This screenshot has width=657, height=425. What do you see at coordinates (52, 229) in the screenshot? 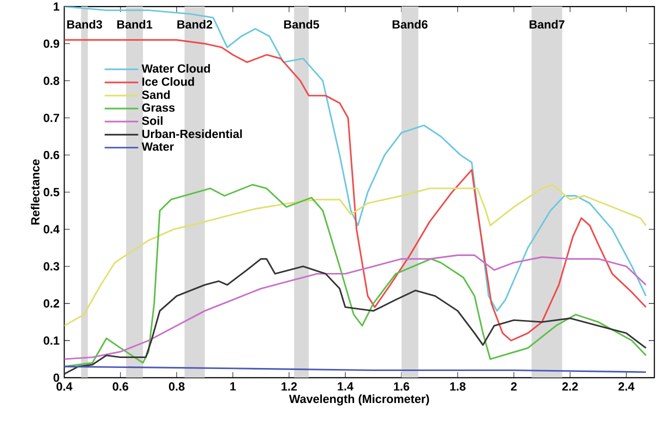
I see `y-tick-label: 0.4` at bounding box center [52, 229].